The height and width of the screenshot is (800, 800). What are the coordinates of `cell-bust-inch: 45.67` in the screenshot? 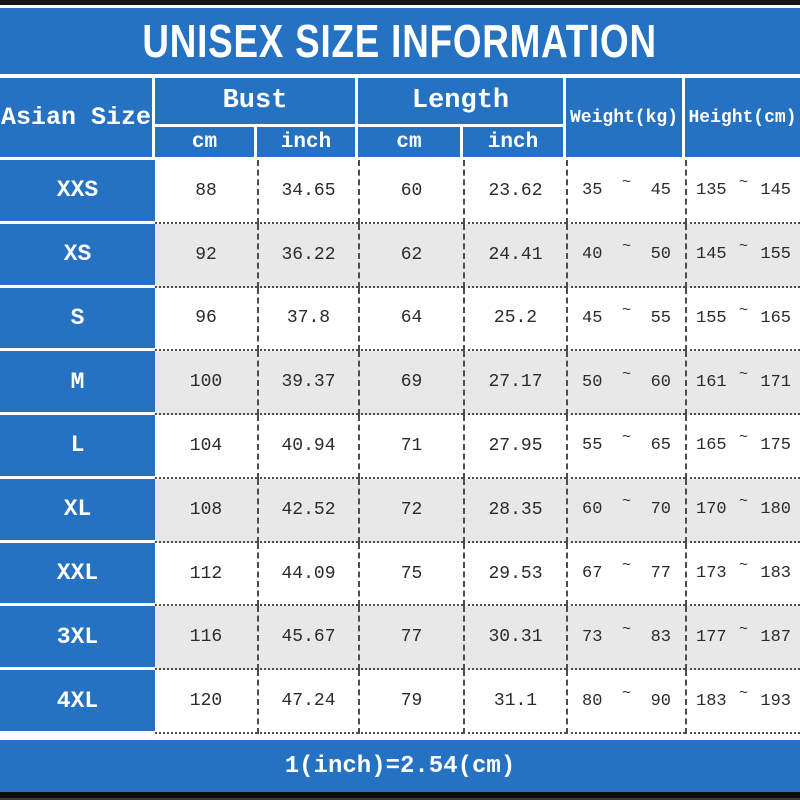 It's located at (307, 638).